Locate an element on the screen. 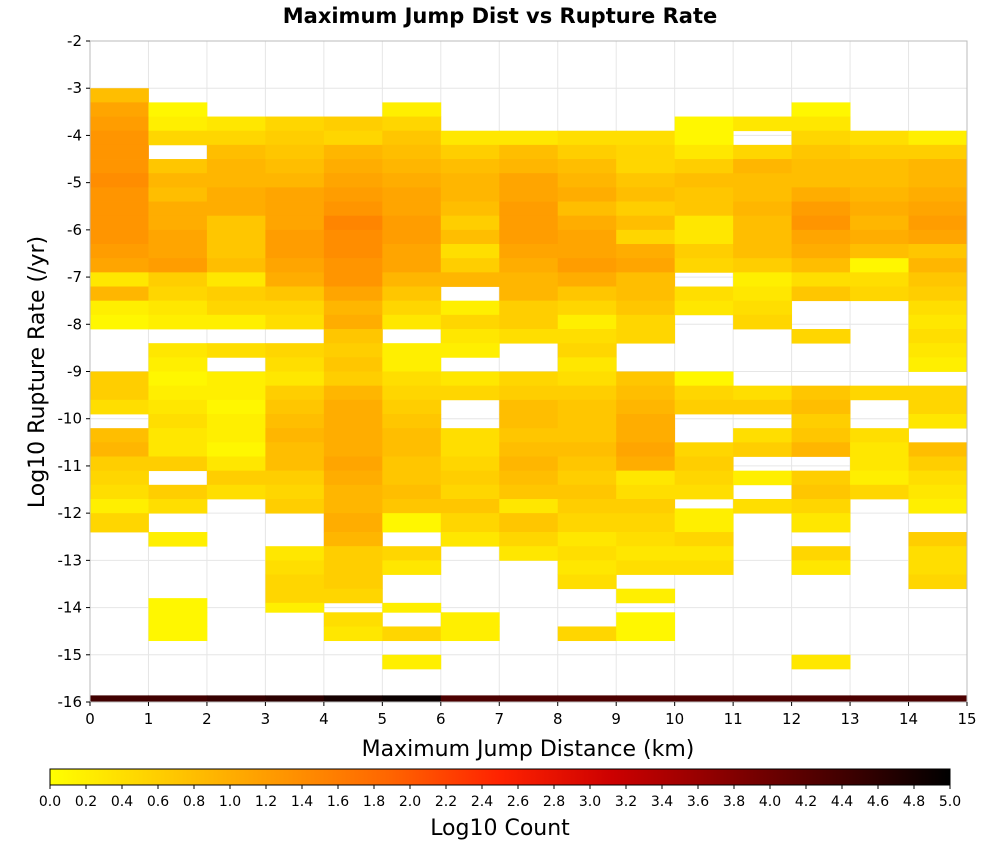 This screenshot has height=850, width=1000. y-tick-label: -8 is located at coordinates (74, 324).